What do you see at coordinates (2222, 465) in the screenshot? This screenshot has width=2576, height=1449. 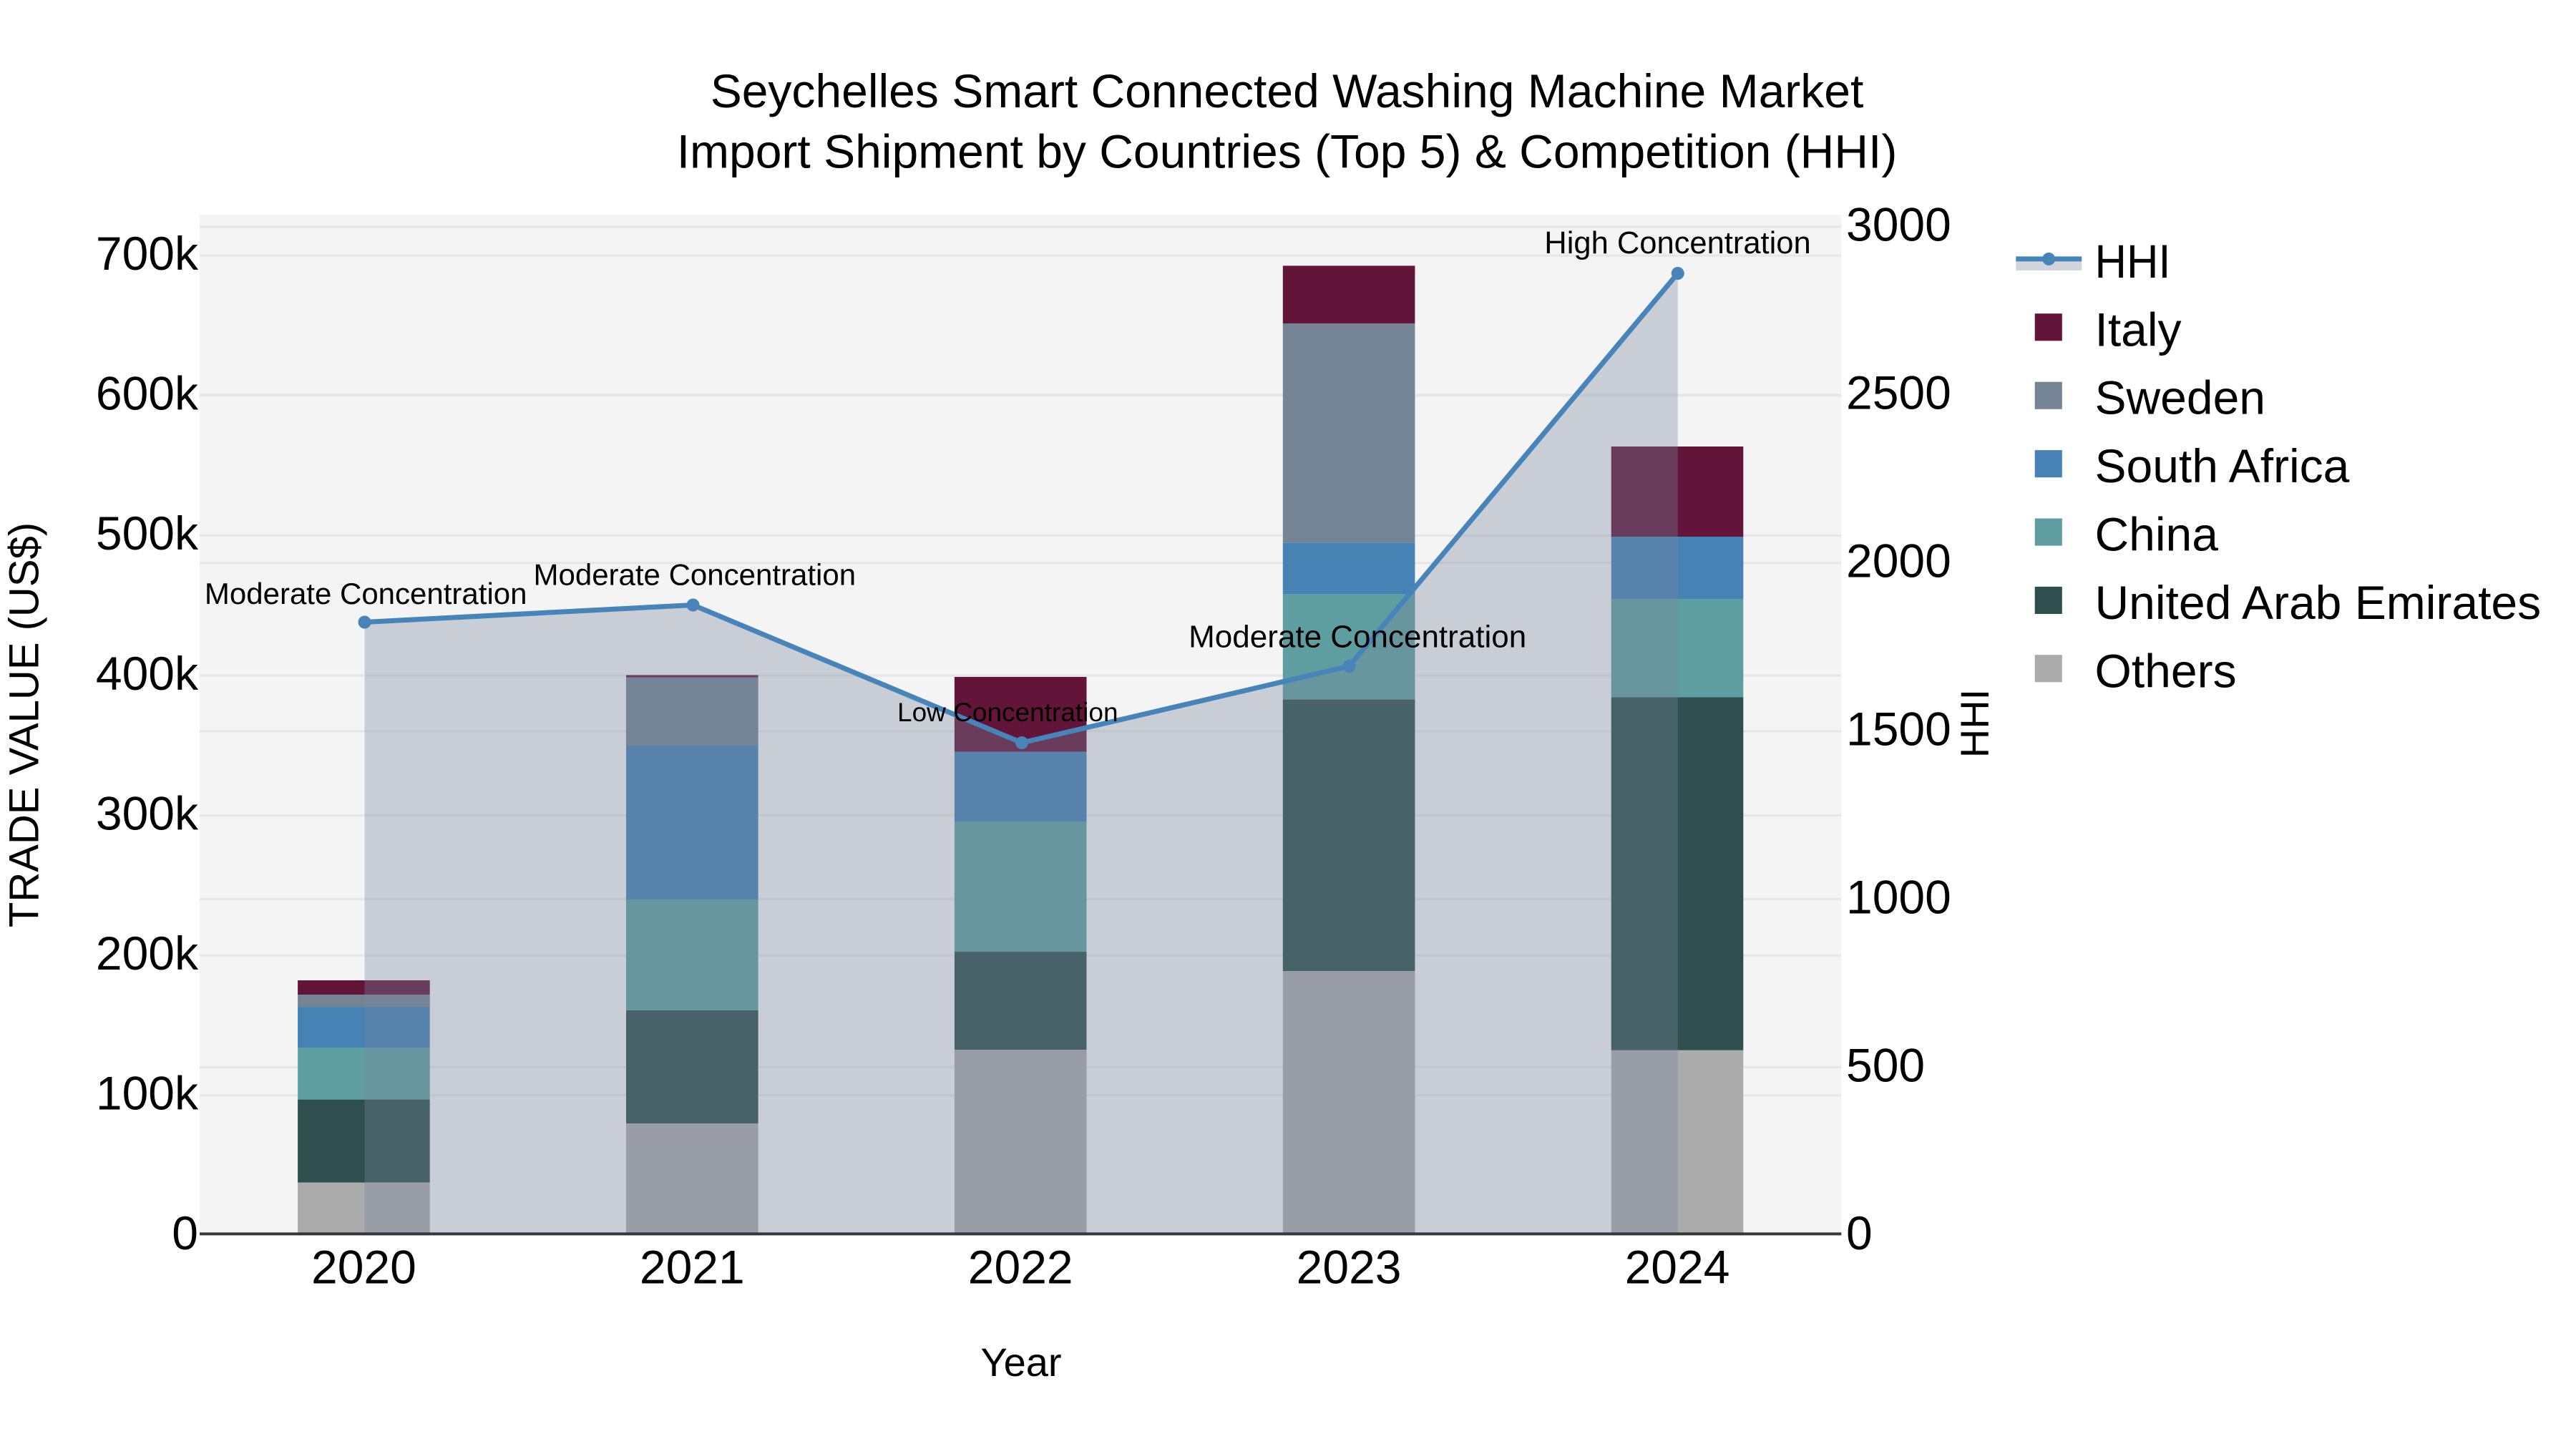 I see `svg-text: South Africa` at bounding box center [2222, 465].